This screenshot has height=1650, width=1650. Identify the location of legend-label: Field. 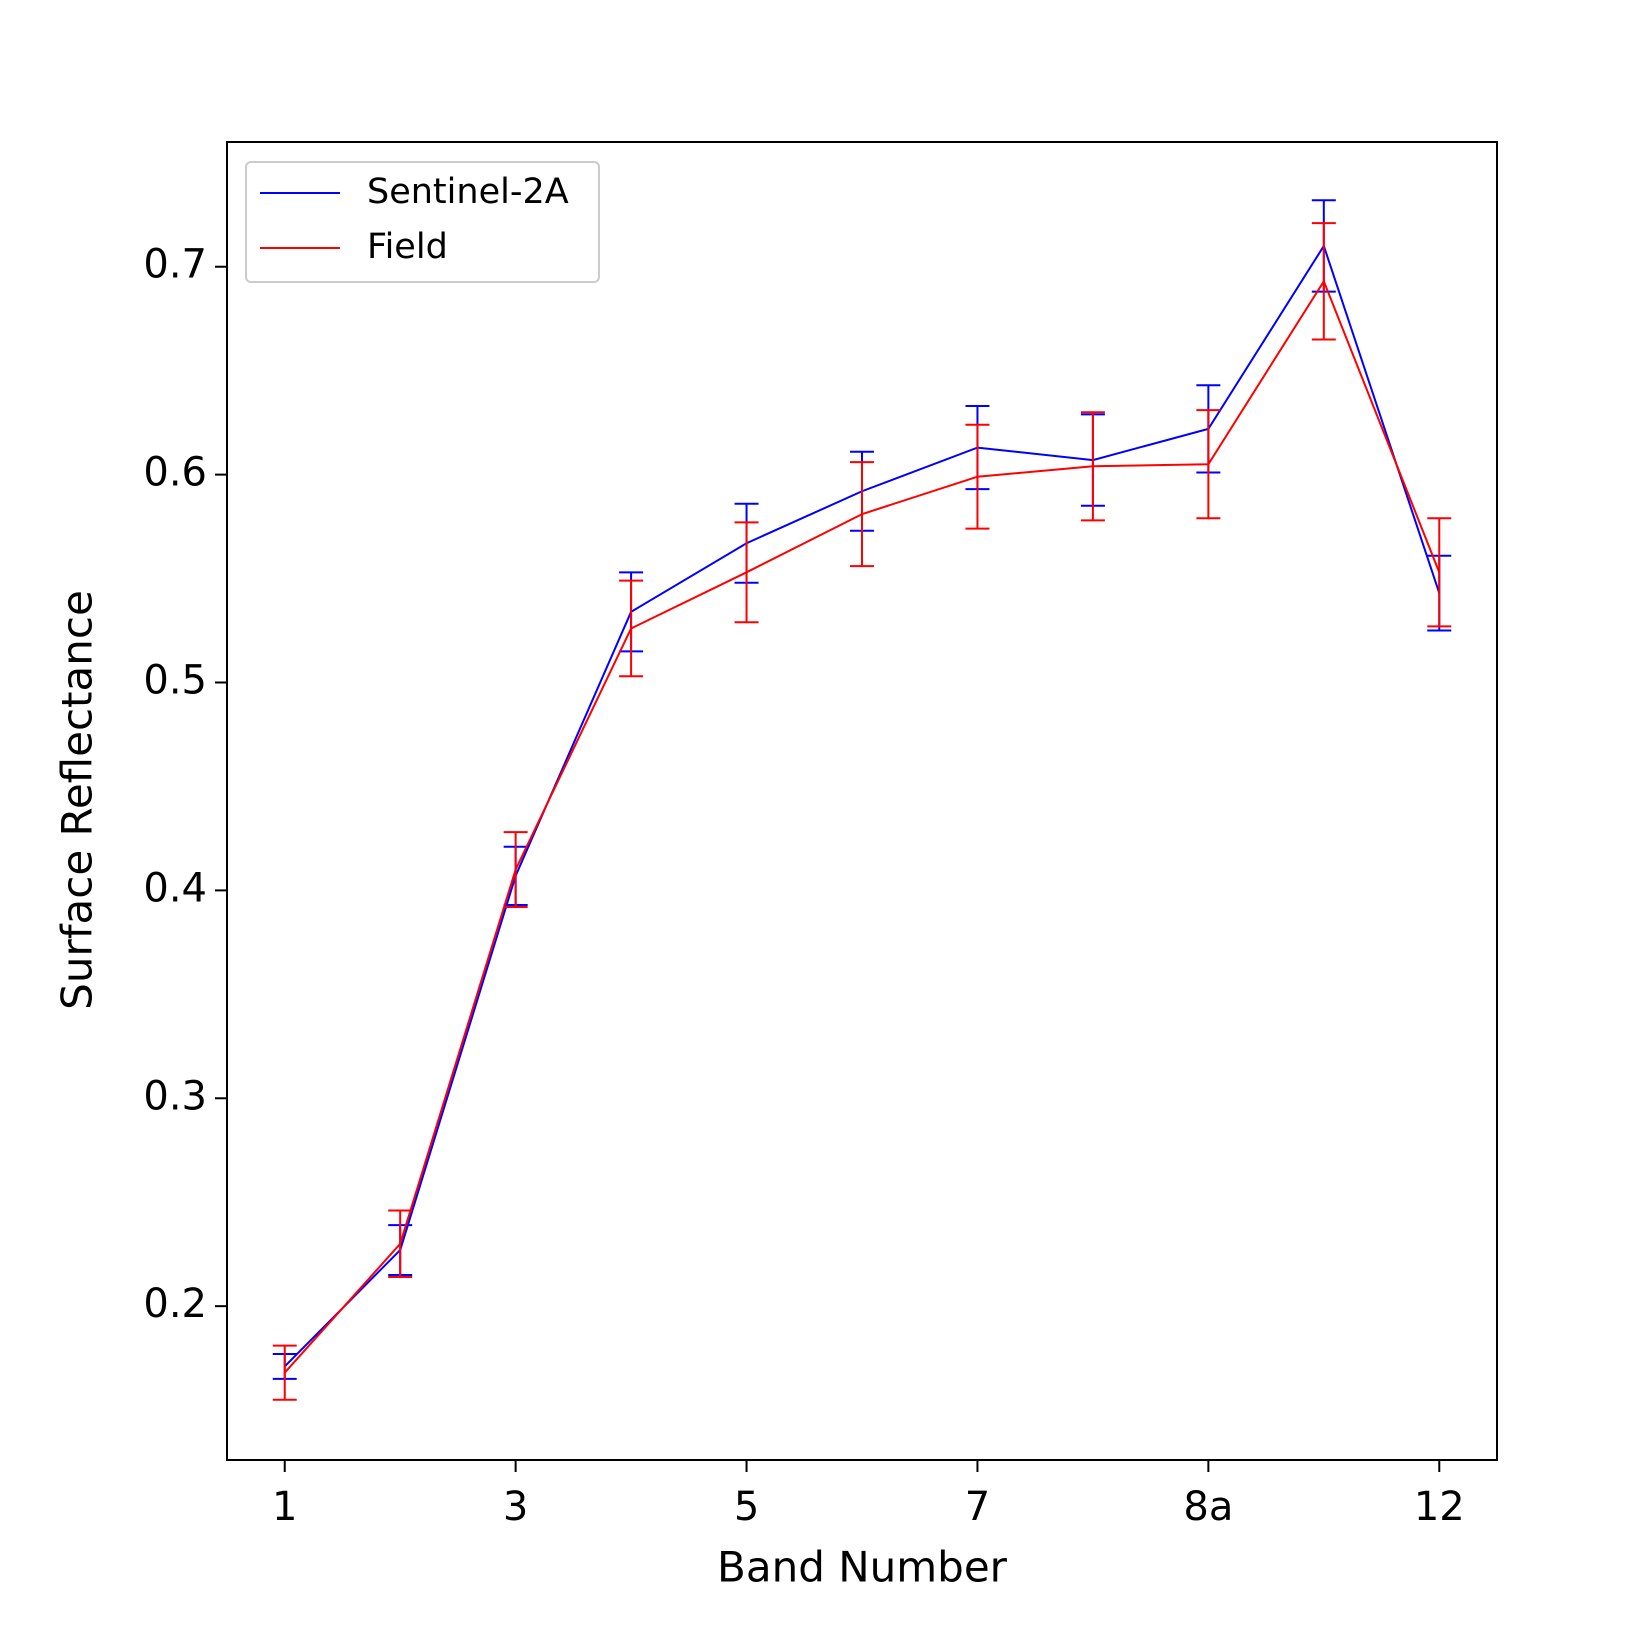
(407, 247).